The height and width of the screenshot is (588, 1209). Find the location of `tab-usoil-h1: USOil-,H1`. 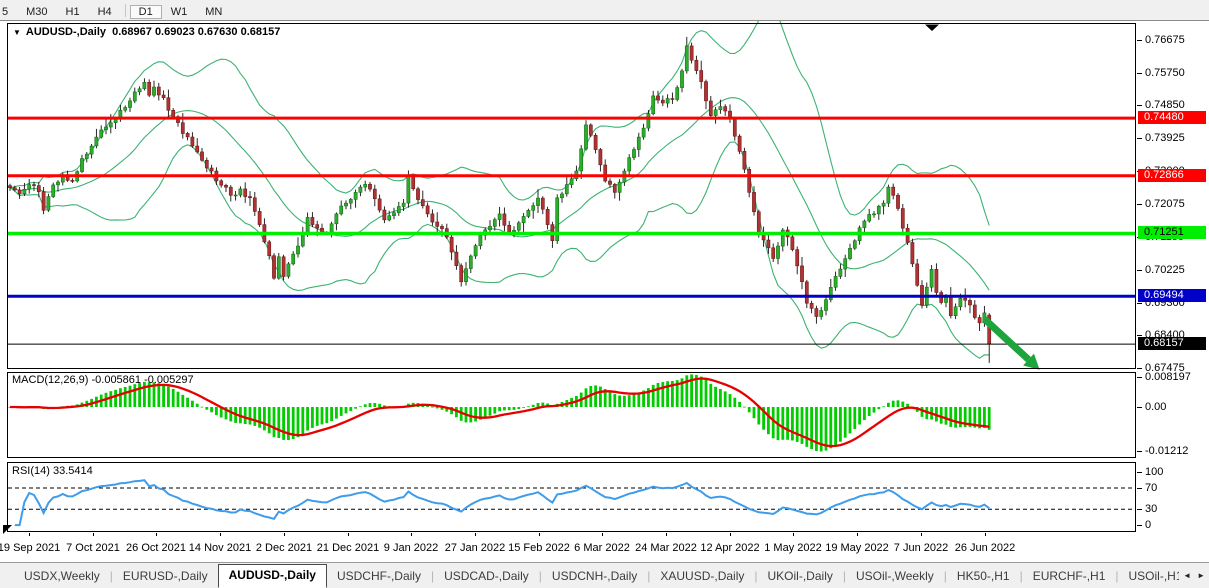

tab-usoil-h1: USOil-,H1 is located at coordinates (1153, 575).